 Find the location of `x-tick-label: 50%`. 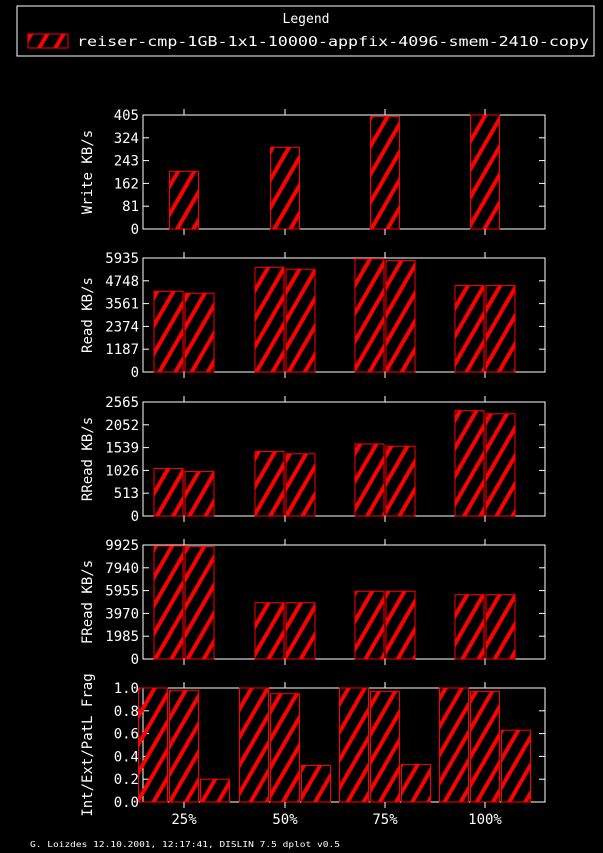

x-tick-label: 50% is located at coordinates (285, 820).